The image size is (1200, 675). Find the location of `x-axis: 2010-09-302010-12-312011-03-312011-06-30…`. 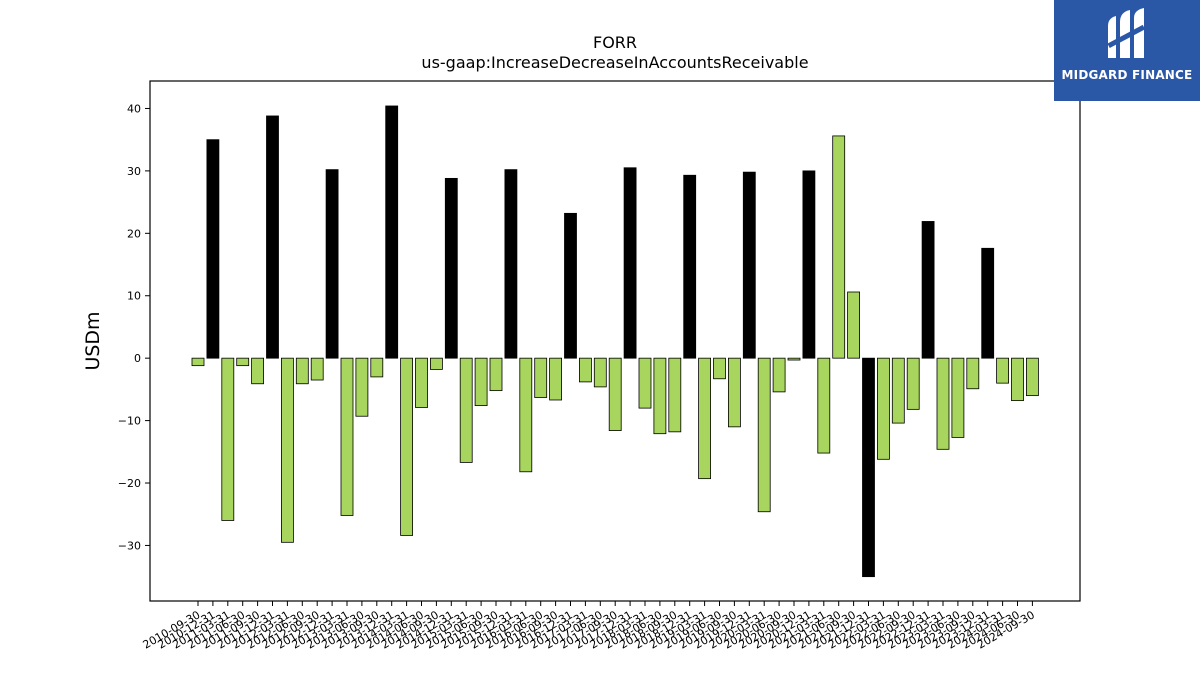

x-axis: 2010-09-302010-12-312011-03-312011-06-30… is located at coordinates (589, 626).